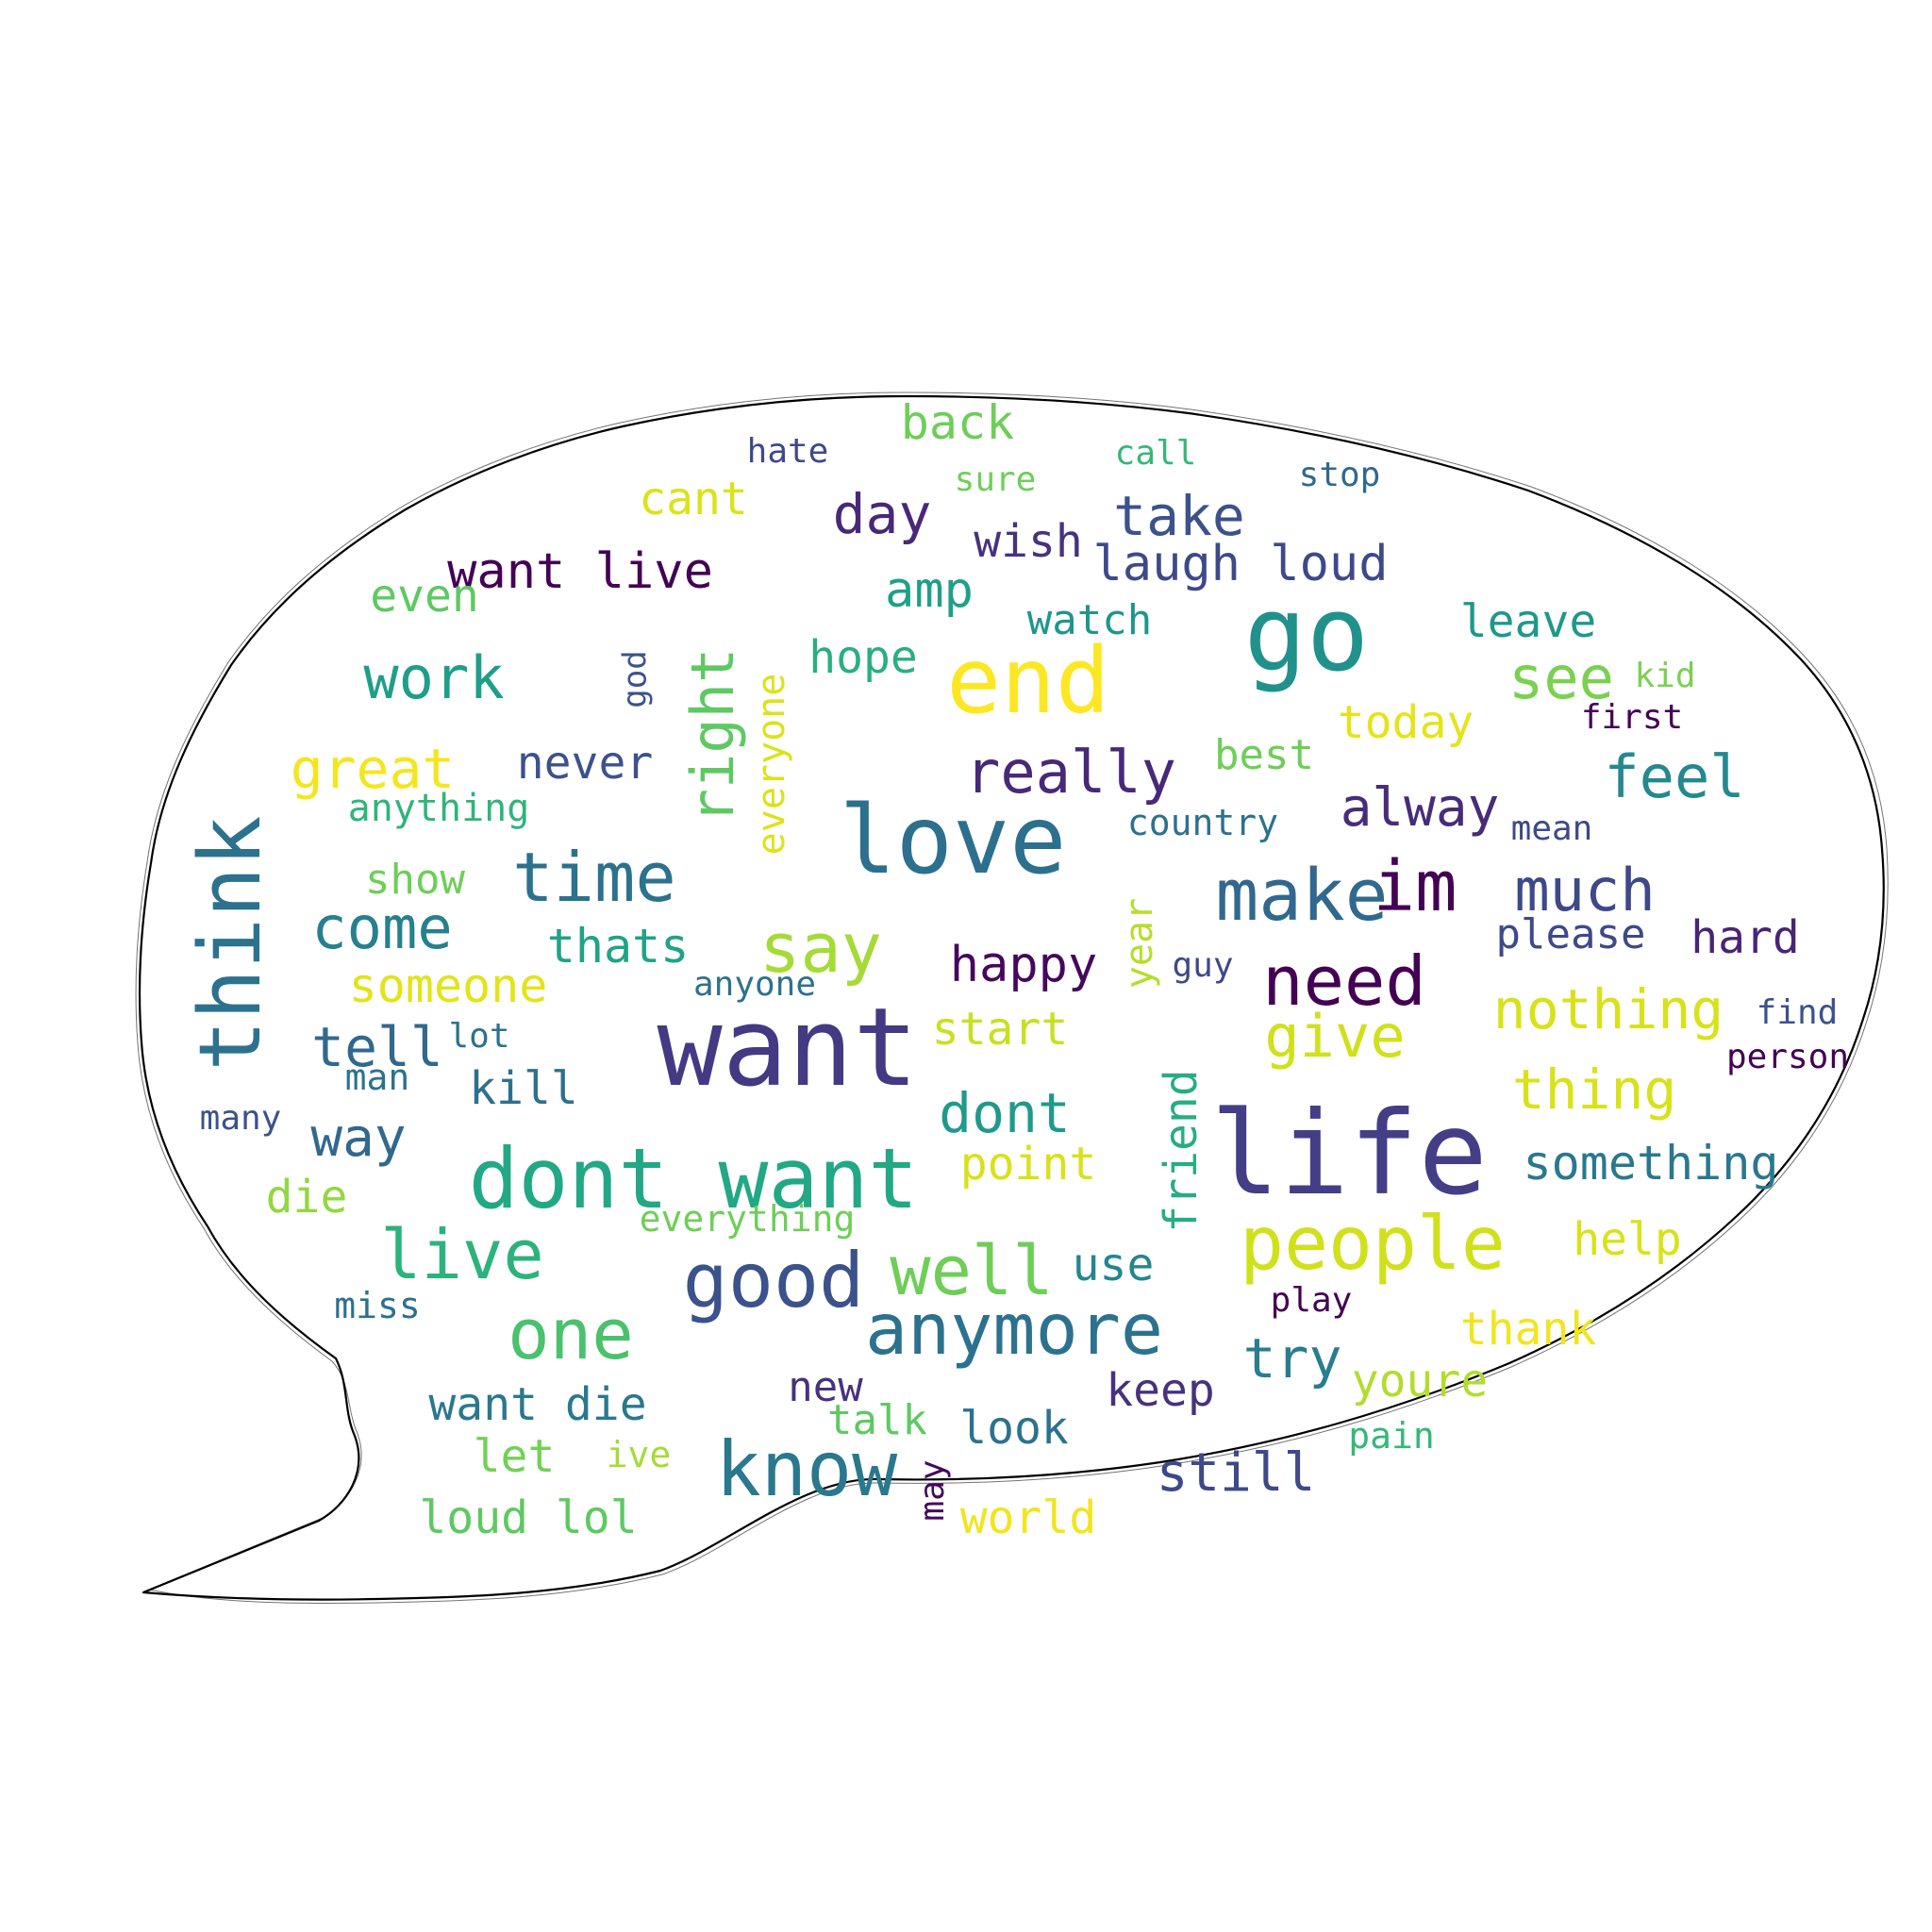 This screenshot has width=1932, height=1932. Describe the element at coordinates (1552, 828) in the screenshot. I see `word-mean: mean` at that location.